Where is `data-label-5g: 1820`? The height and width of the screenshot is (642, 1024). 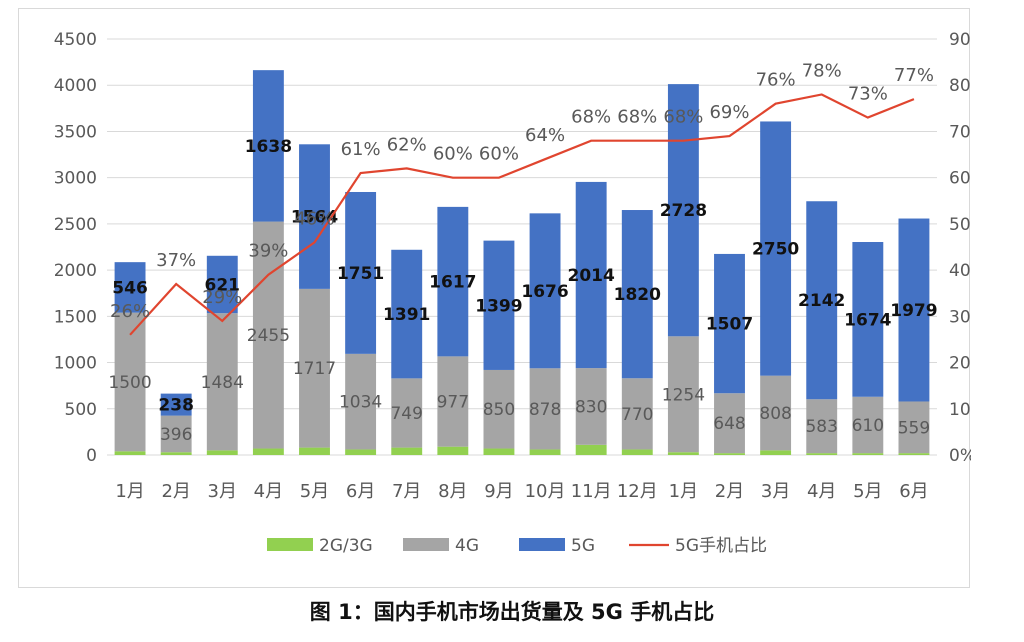 data-label-5g: 1820 is located at coordinates (637, 295).